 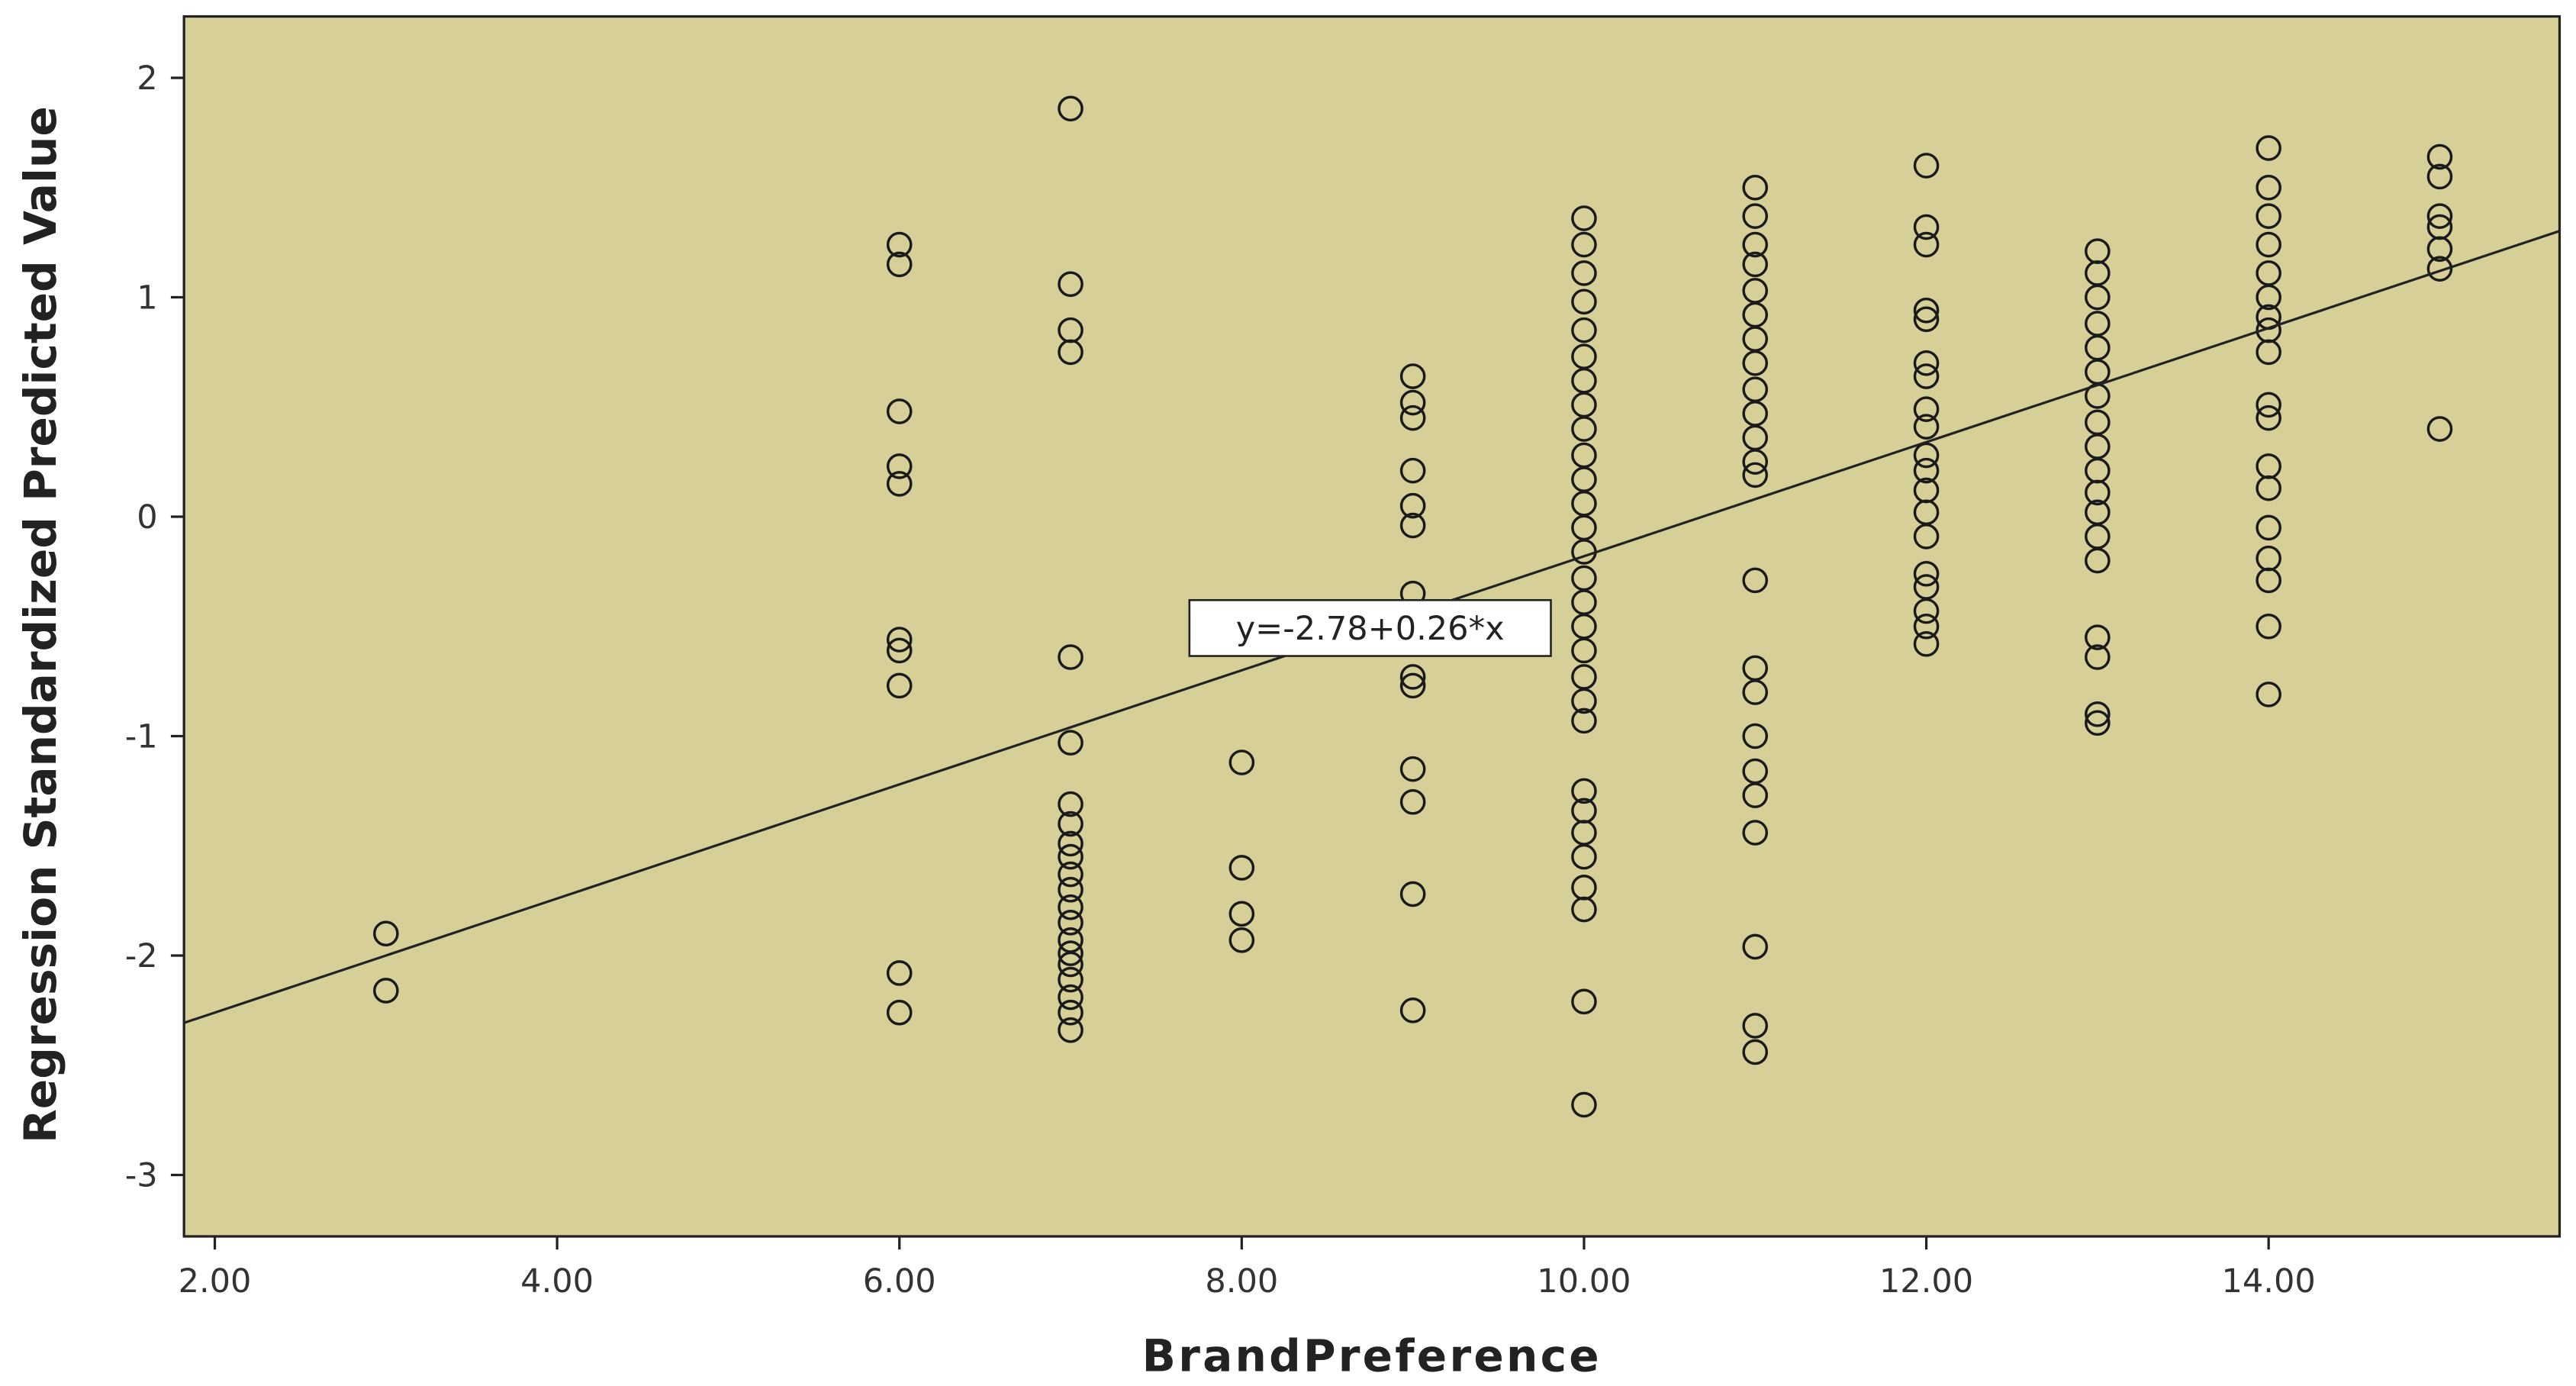 I want to click on x-tick-label: 14.00, so click(x=2269, y=1281).